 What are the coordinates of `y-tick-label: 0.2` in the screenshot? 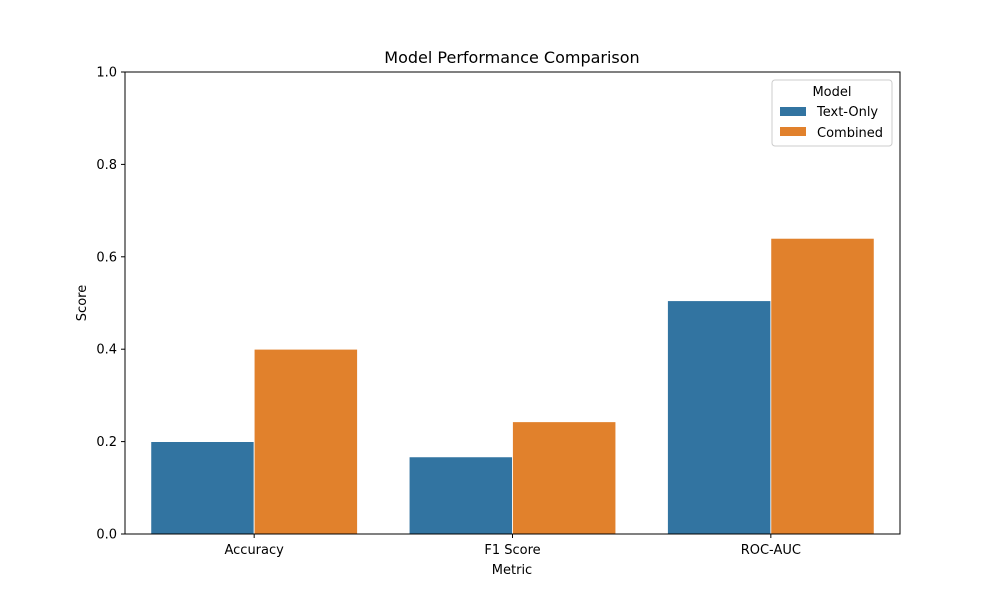 It's located at (106, 442).